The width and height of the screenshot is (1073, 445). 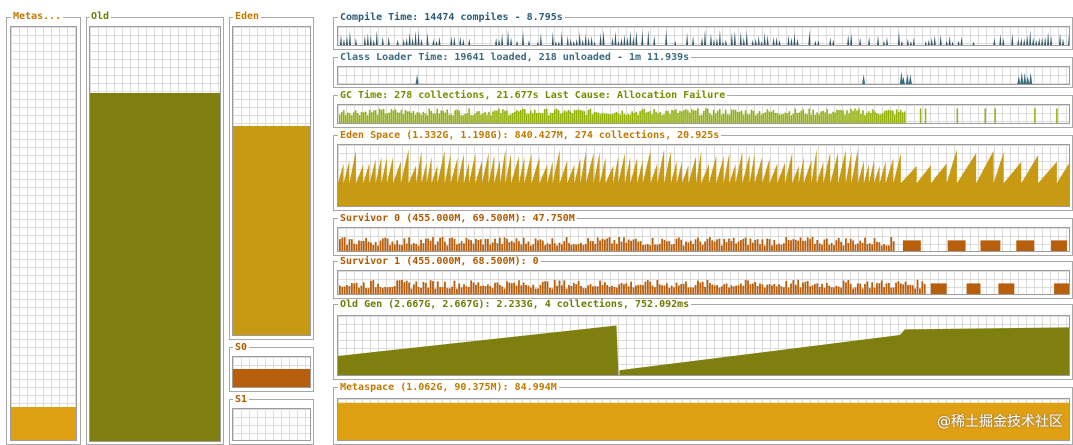 What do you see at coordinates (271, 378) in the screenshot?
I see `s0-bar-fill` at bounding box center [271, 378].